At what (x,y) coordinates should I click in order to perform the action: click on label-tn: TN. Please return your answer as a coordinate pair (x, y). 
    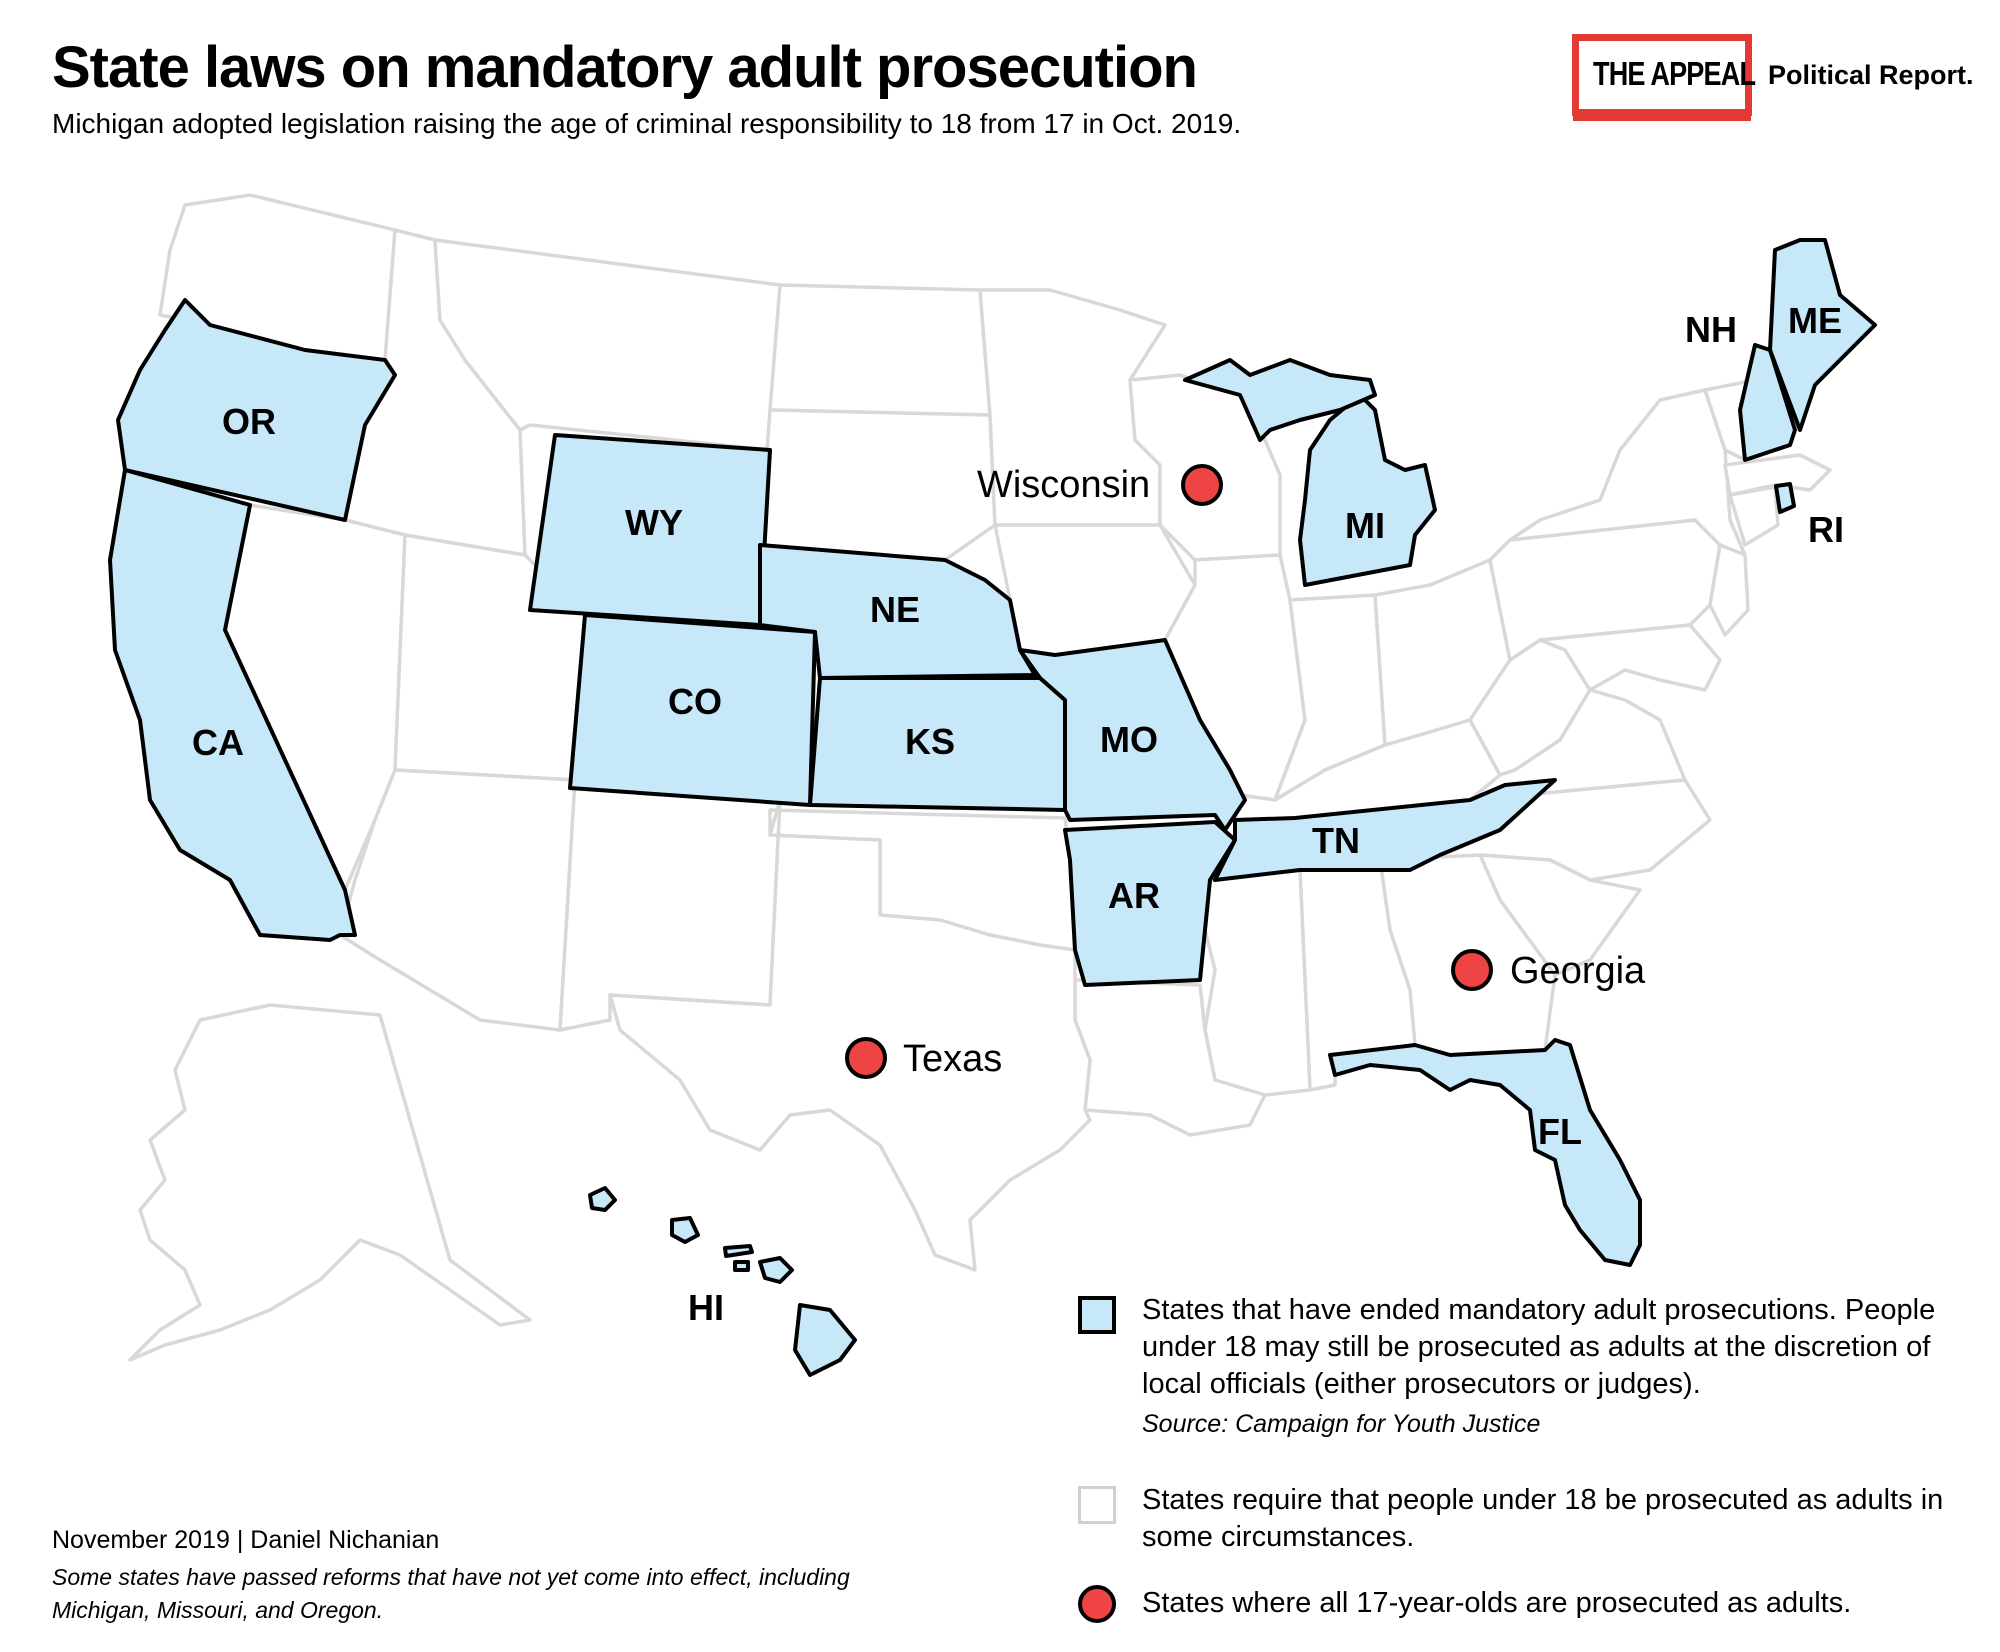
    Looking at the image, I should click on (1336, 840).